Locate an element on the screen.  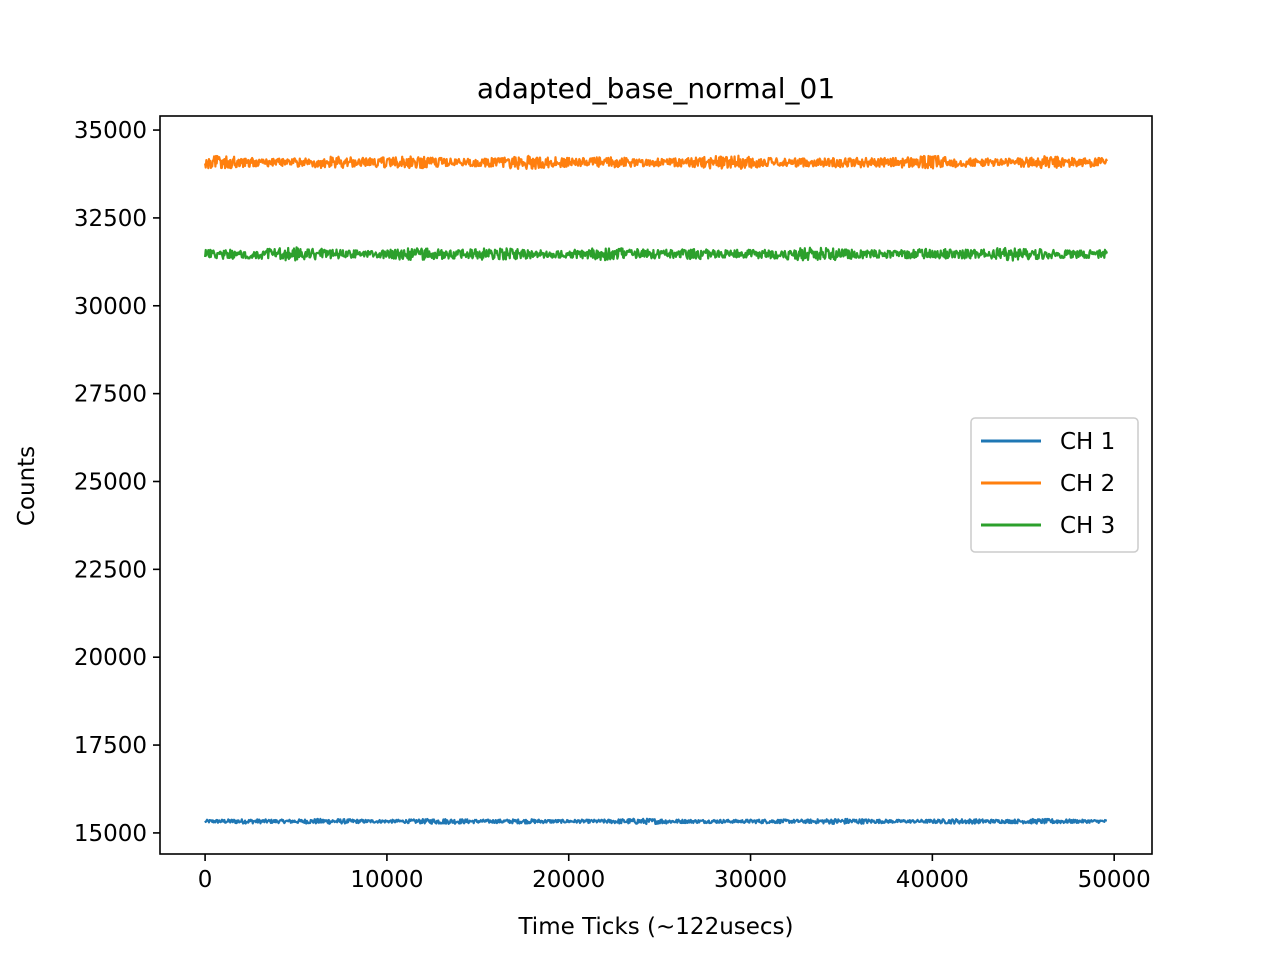
y-tick-label: 30000 is located at coordinates (110, 307).